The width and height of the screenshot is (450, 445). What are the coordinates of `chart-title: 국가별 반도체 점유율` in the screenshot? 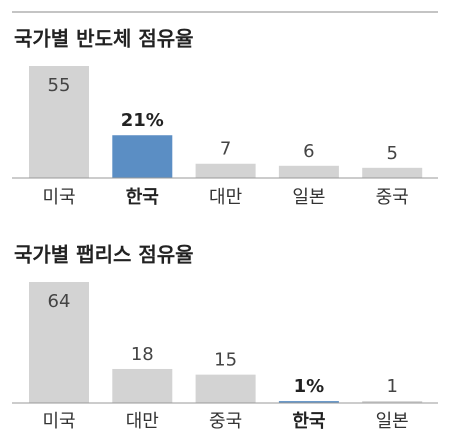 It's located at (104, 39).